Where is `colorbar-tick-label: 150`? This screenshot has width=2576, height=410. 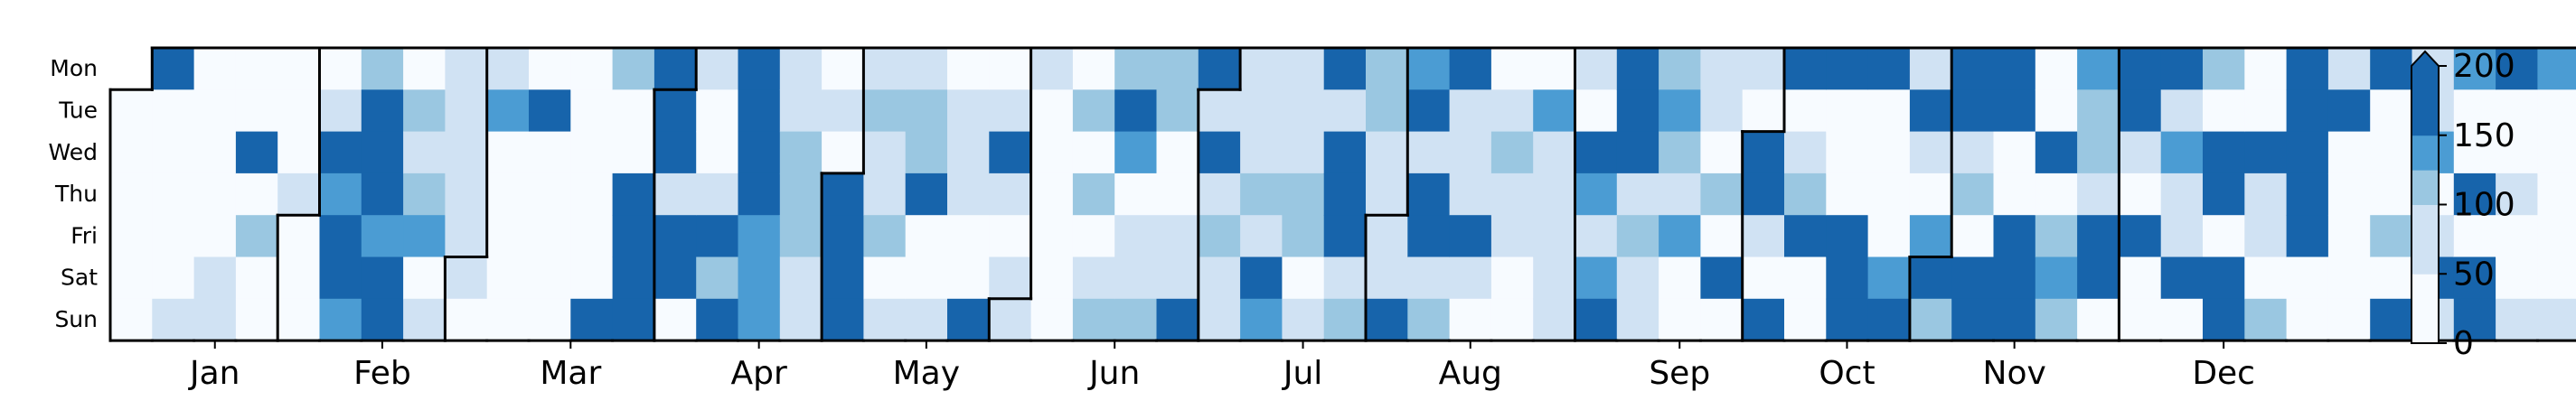 colorbar-tick-label: 150 is located at coordinates (2484, 136).